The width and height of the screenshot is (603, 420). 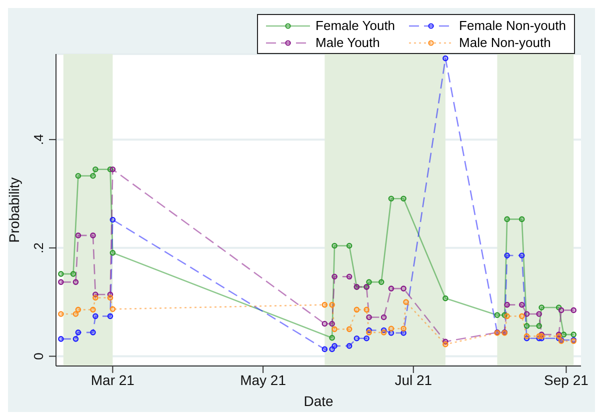 I want to click on y-tick-label: .4, so click(x=38, y=140).